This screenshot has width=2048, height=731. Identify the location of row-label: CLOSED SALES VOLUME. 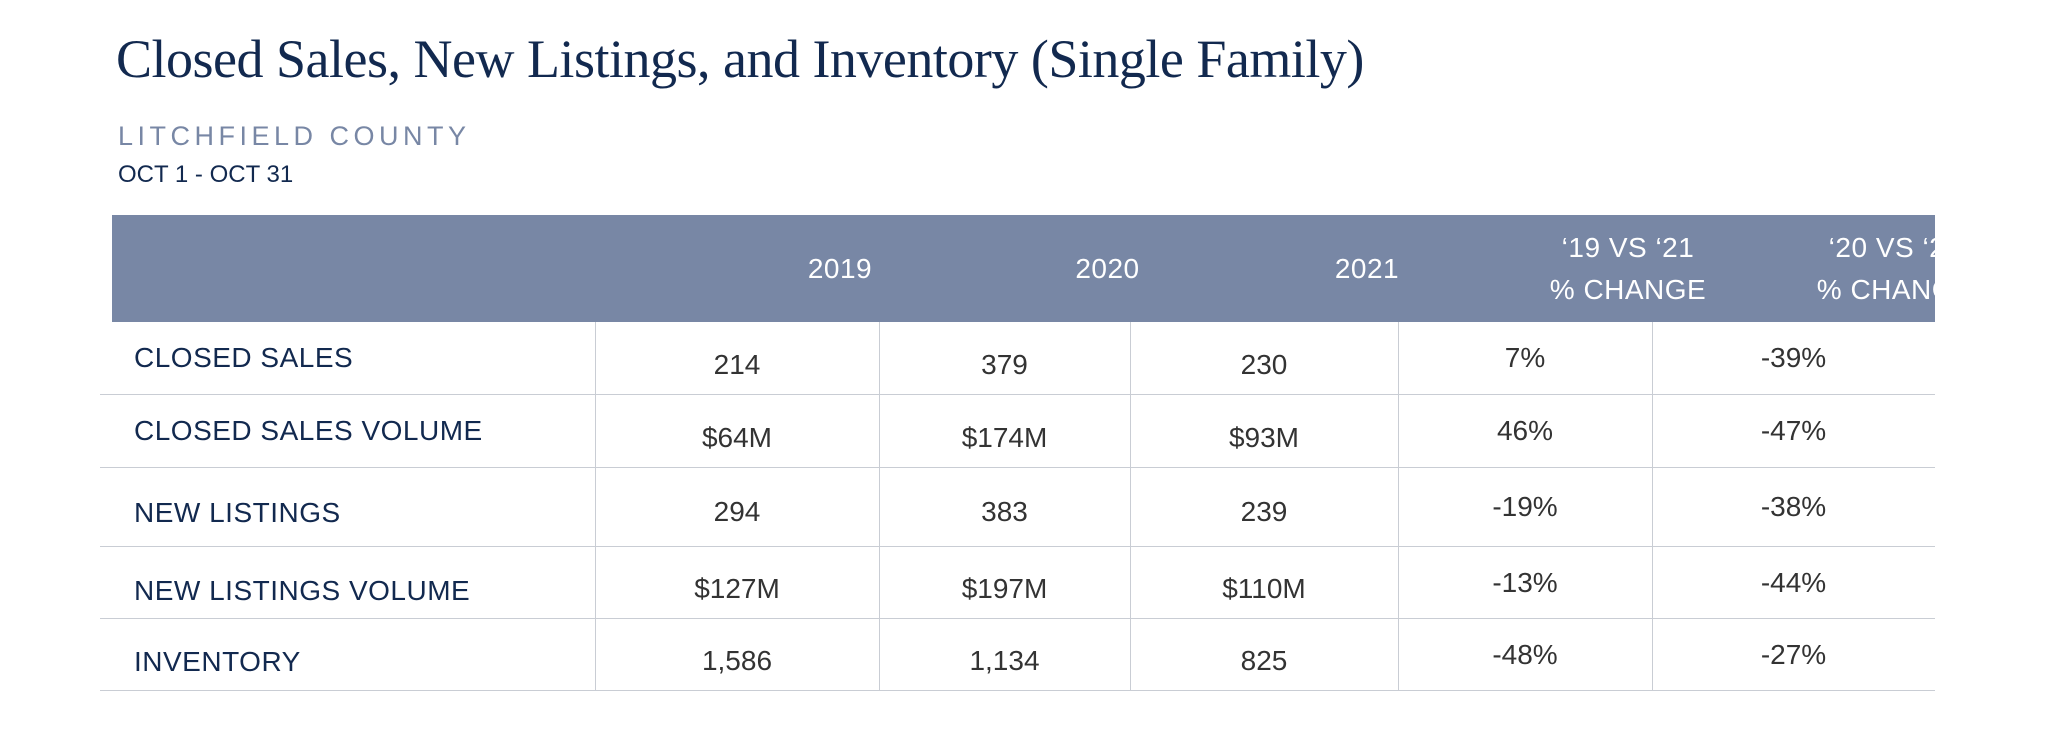
(308, 430).